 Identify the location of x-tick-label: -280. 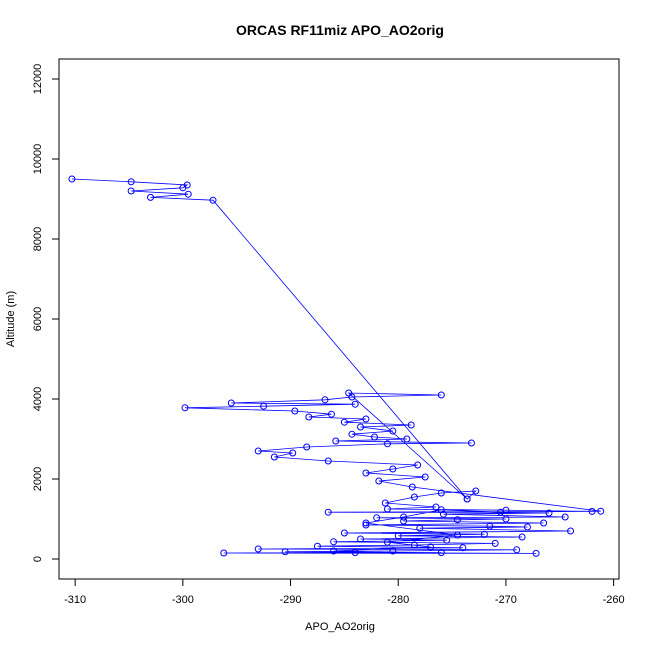
(398, 600).